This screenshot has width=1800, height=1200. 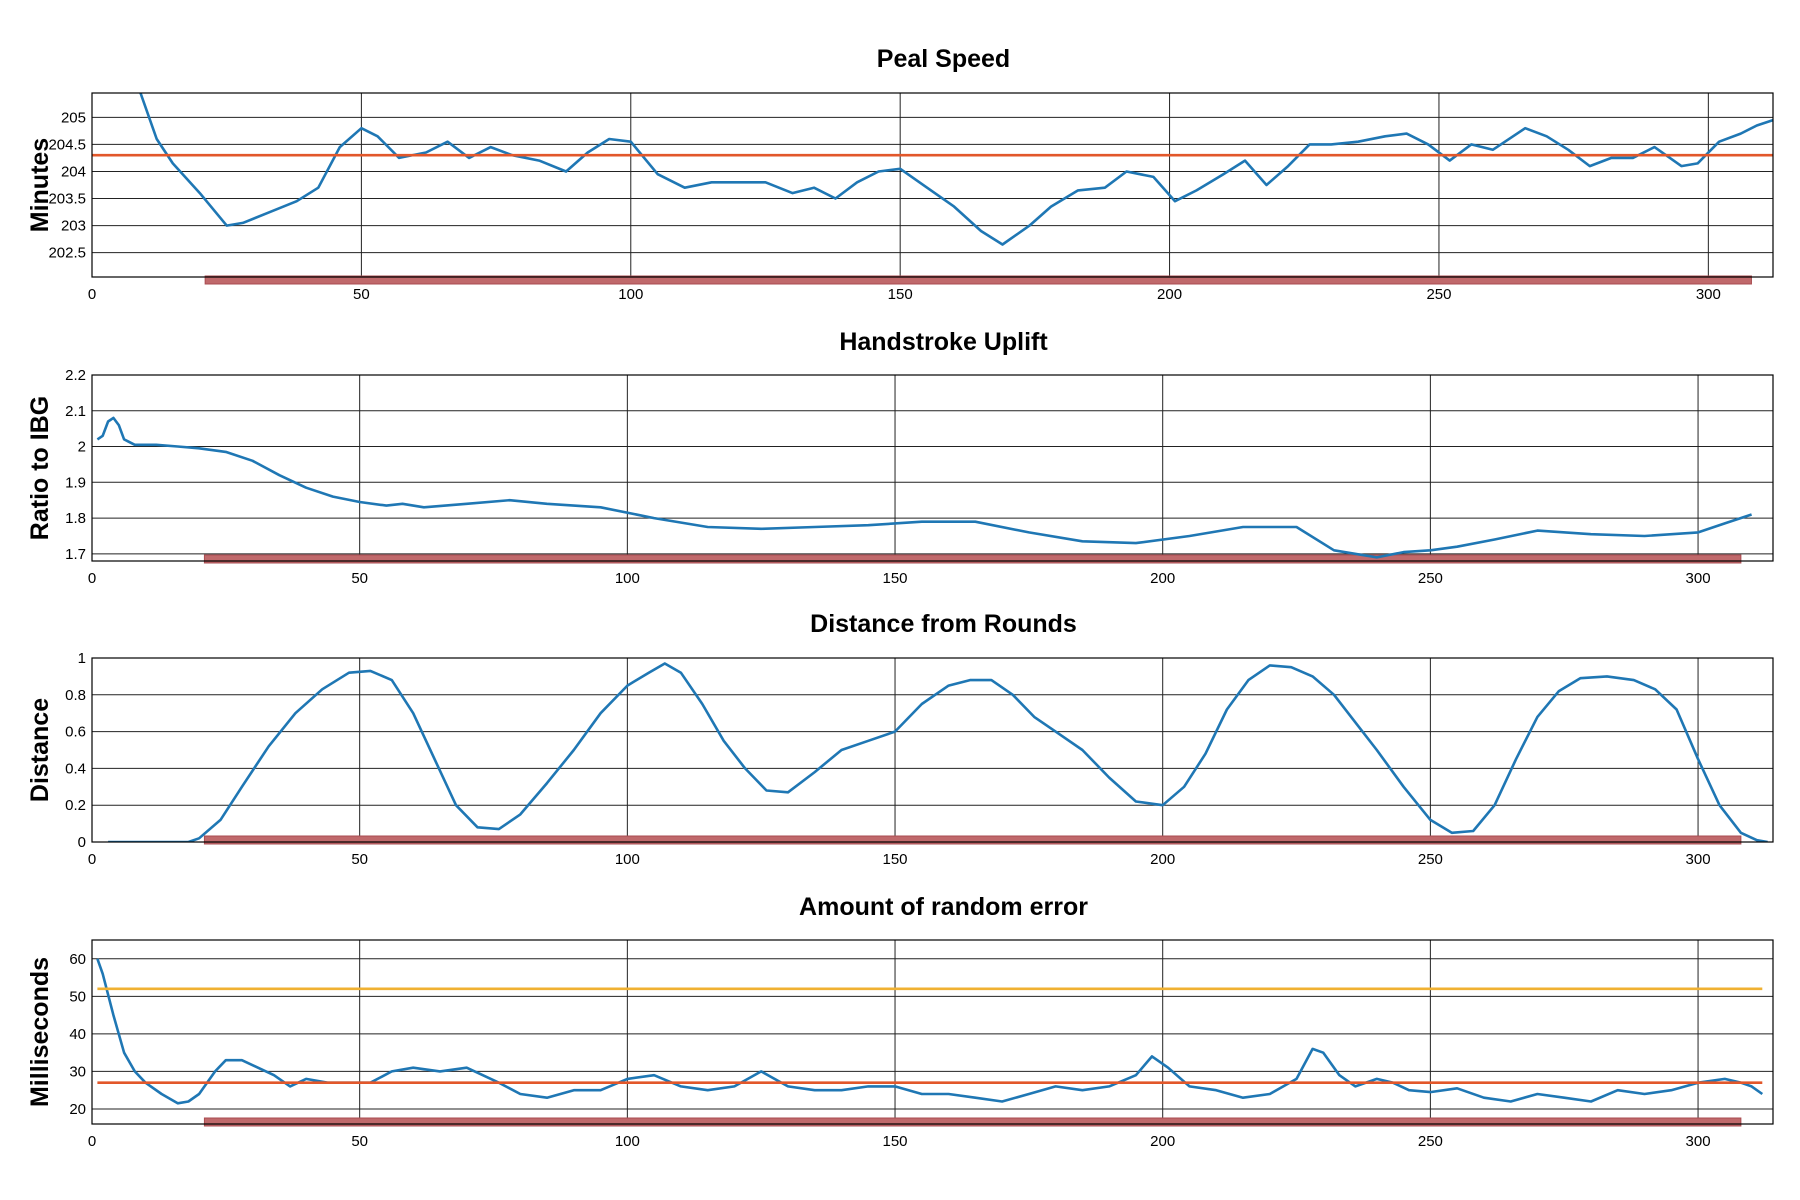 What do you see at coordinates (75, 554) in the screenshot?
I see `y-tick-label: 1.7` at bounding box center [75, 554].